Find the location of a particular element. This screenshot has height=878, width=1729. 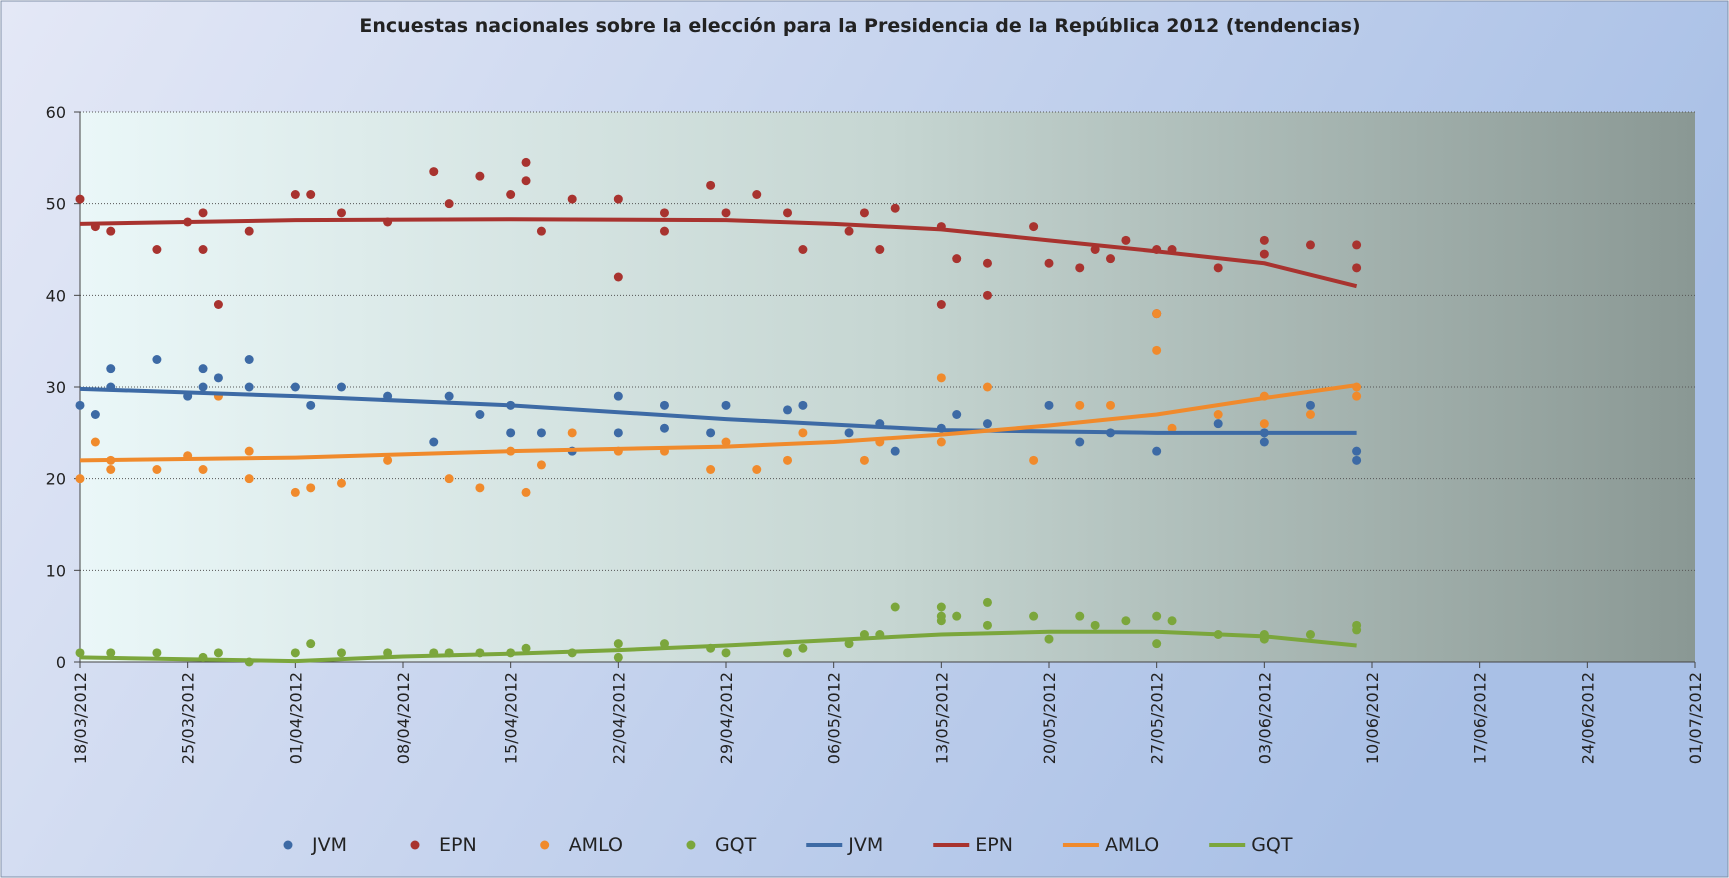

y-tick-label: 40 is located at coordinates (56, 295).